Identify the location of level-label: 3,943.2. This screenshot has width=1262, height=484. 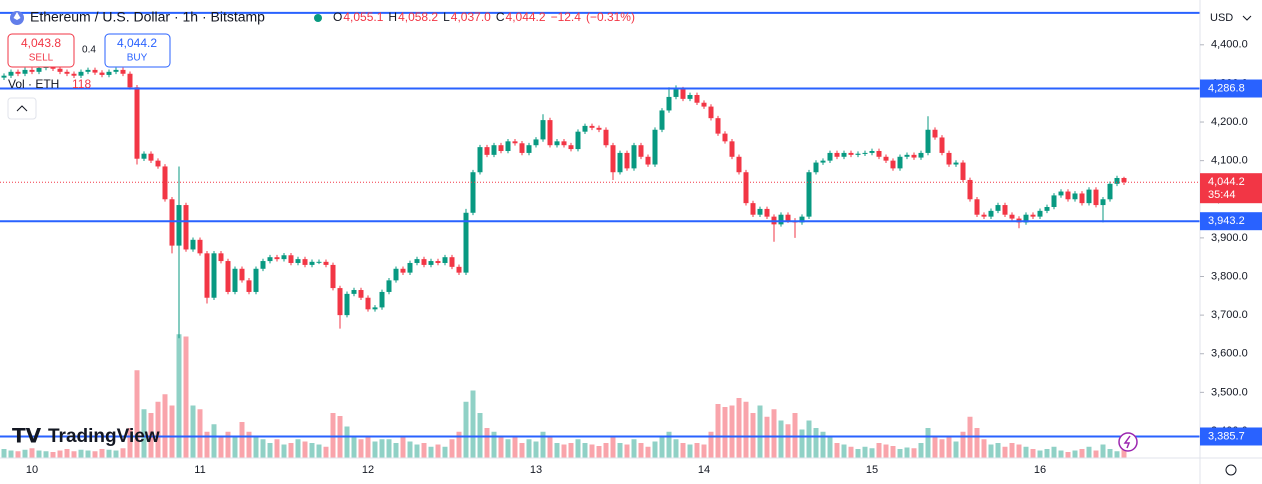
(1226, 221).